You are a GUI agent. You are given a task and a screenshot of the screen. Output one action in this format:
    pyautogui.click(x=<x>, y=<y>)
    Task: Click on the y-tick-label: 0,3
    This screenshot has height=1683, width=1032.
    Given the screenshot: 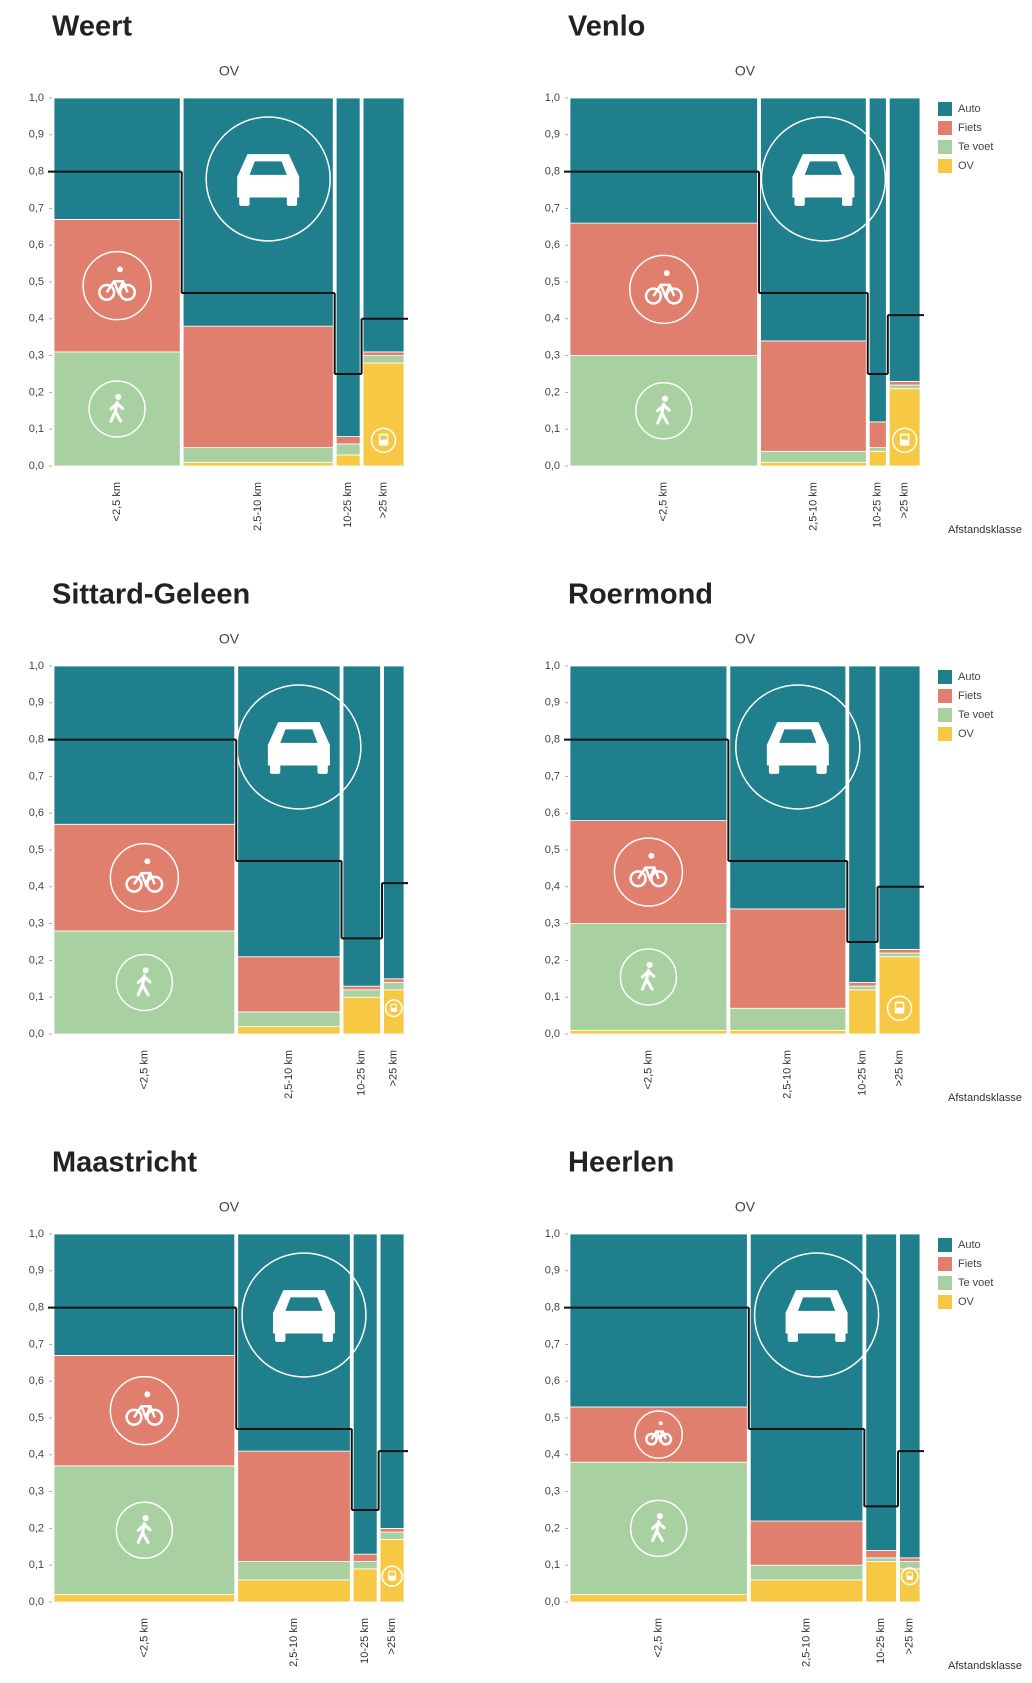 What is the action you would take?
    pyautogui.click(x=36, y=1492)
    